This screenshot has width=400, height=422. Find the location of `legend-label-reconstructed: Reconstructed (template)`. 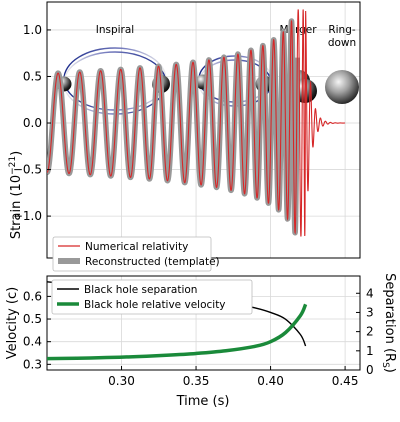

legend-label-reconstructed: Reconstructed (template) is located at coordinates (152, 262).